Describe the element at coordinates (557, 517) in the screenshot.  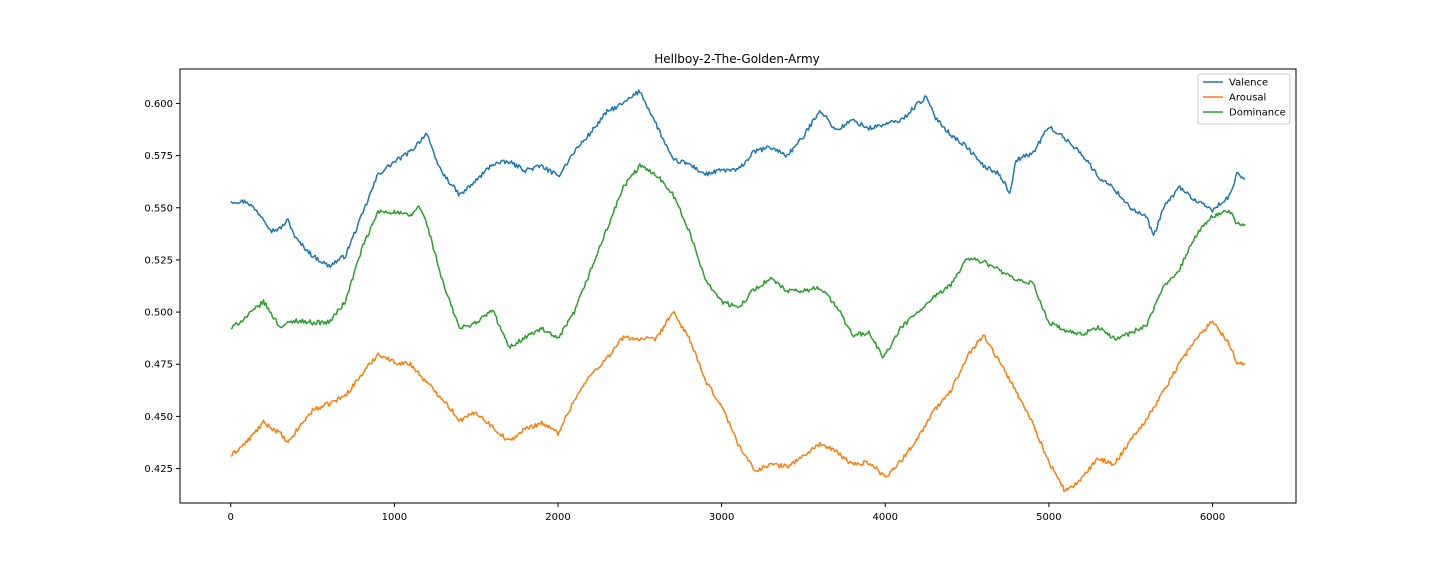
I see `x-tick-label: 2000` at that location.